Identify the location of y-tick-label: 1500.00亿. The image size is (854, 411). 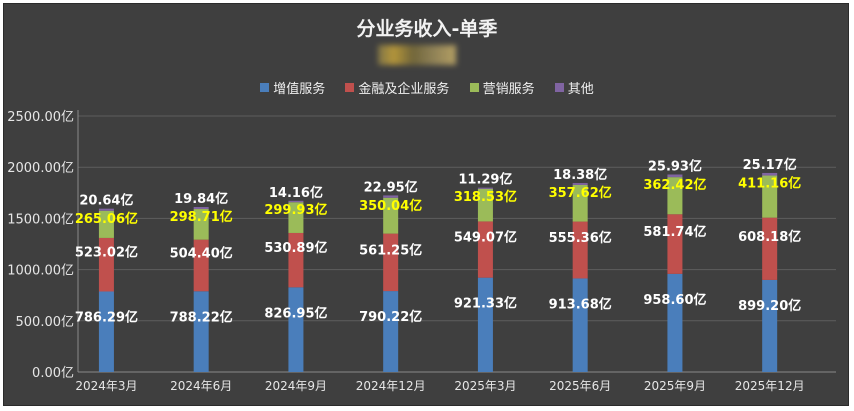
(40, 219).